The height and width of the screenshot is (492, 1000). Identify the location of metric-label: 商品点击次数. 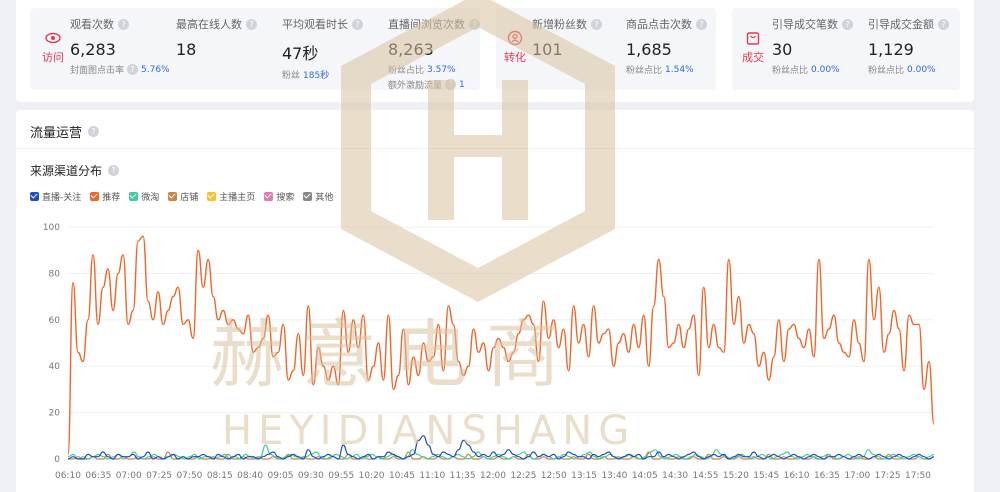
(659, 24).